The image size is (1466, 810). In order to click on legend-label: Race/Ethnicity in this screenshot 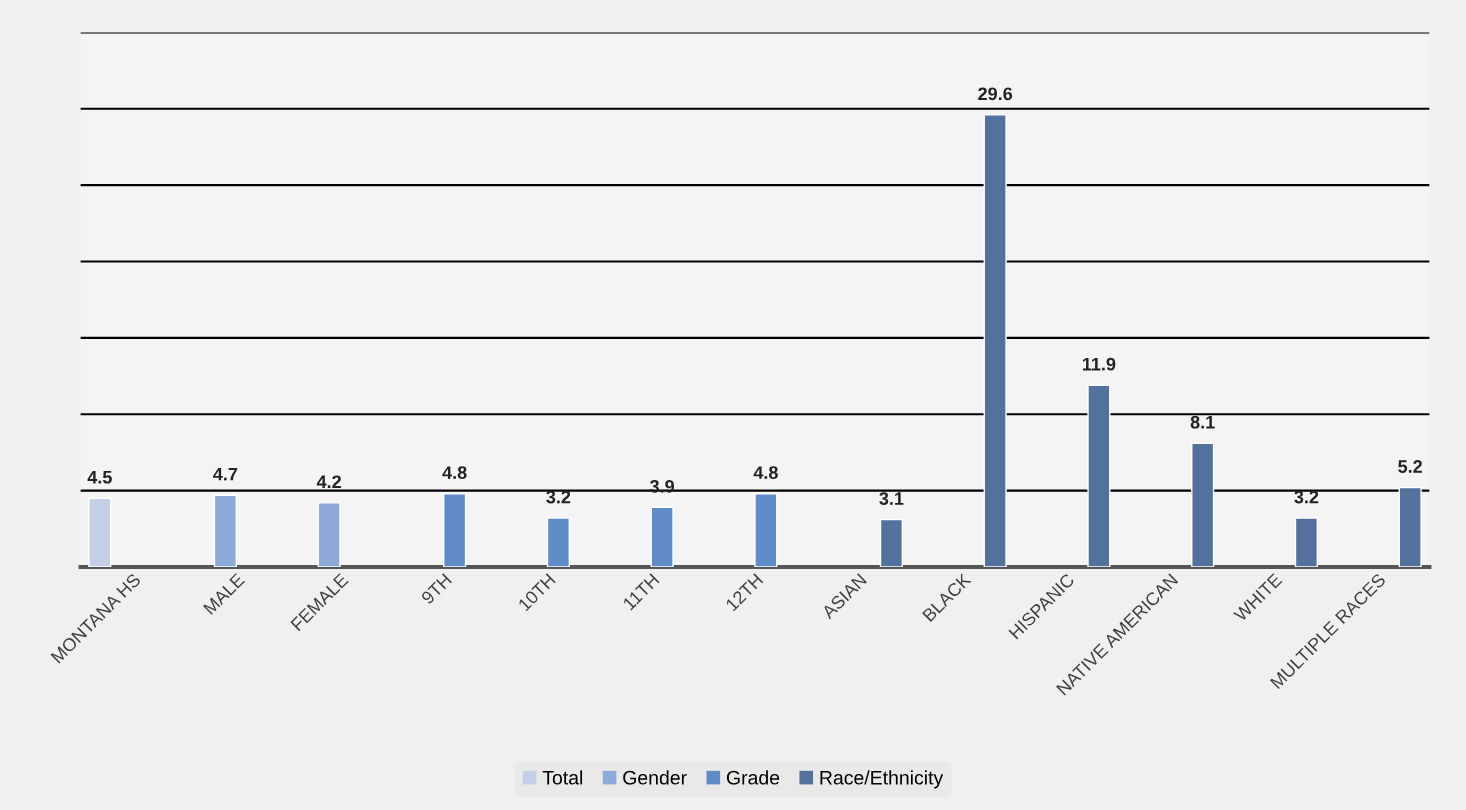, I will do `click(882, 779)`.